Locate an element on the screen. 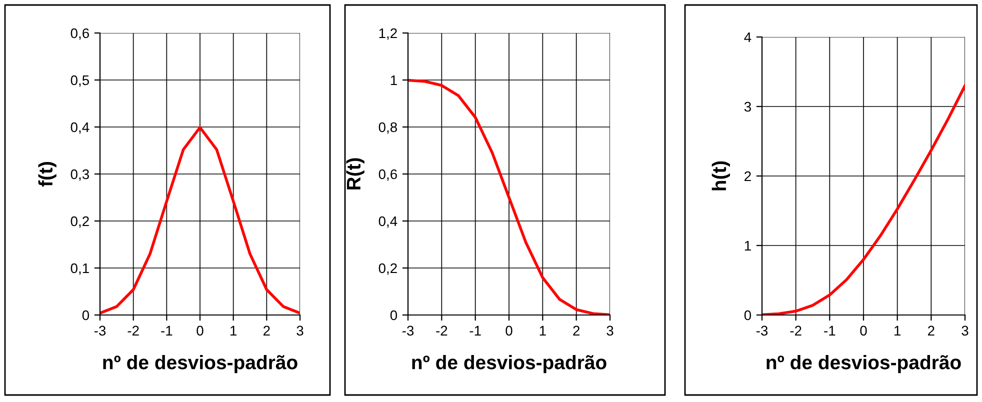 This screenshot has width=982, height=402. y-axis-title: f(t) is located at coordinates (47, 174).